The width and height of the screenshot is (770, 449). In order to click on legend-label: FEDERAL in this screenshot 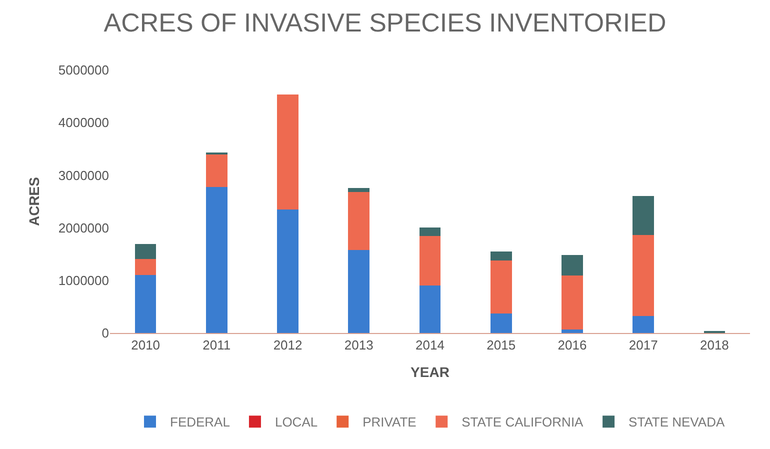, I will do `click(200, 422)`.